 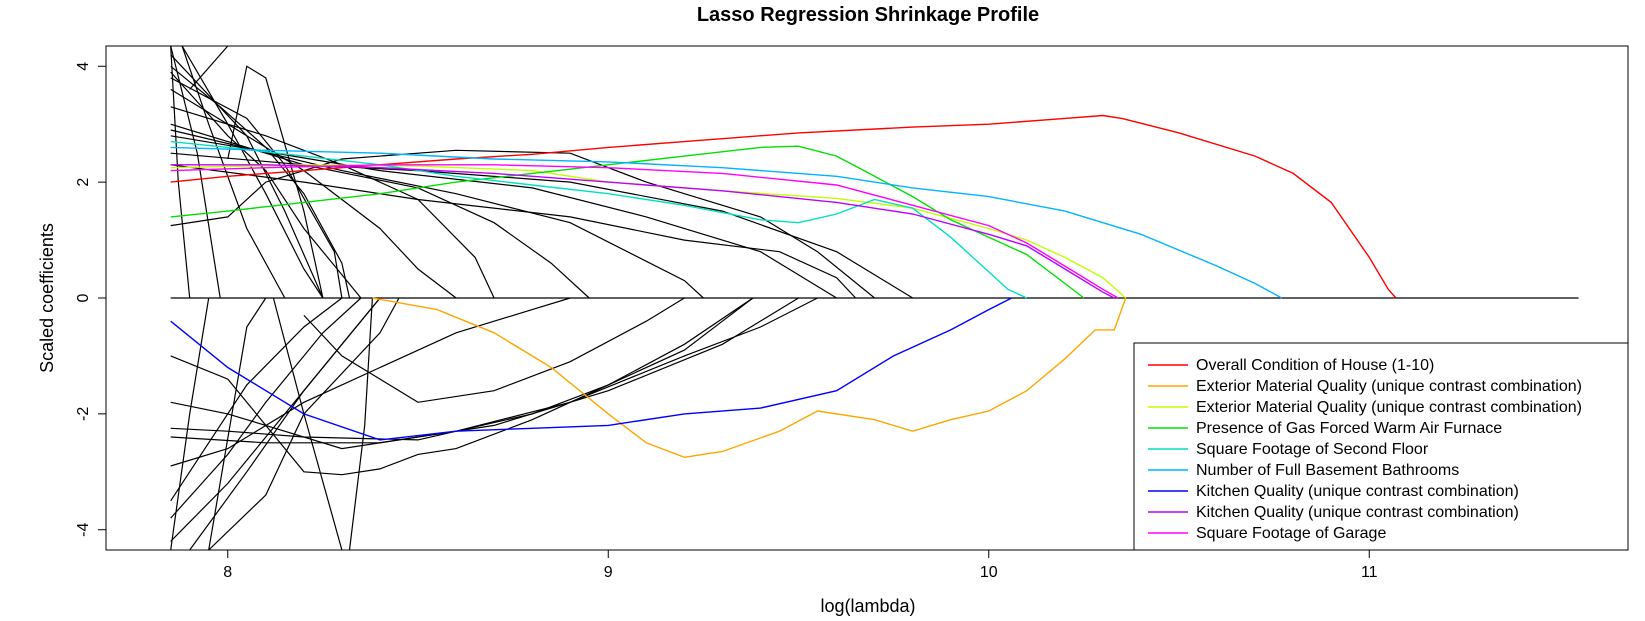 What do you see at coordinates (867, 606) in the screenshot?
I see `x-axis-label: log(lambda)` at bounding box center [867, 606].